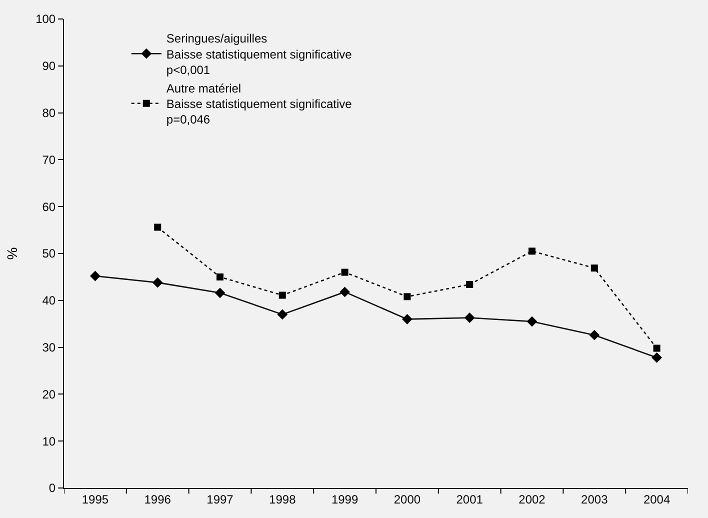 This screenshot has width=708, height=518. What do you see at coordinates (52, 488) in the screenshot?
I see `y-tick-label: 0` at bounding box center [52, 488].